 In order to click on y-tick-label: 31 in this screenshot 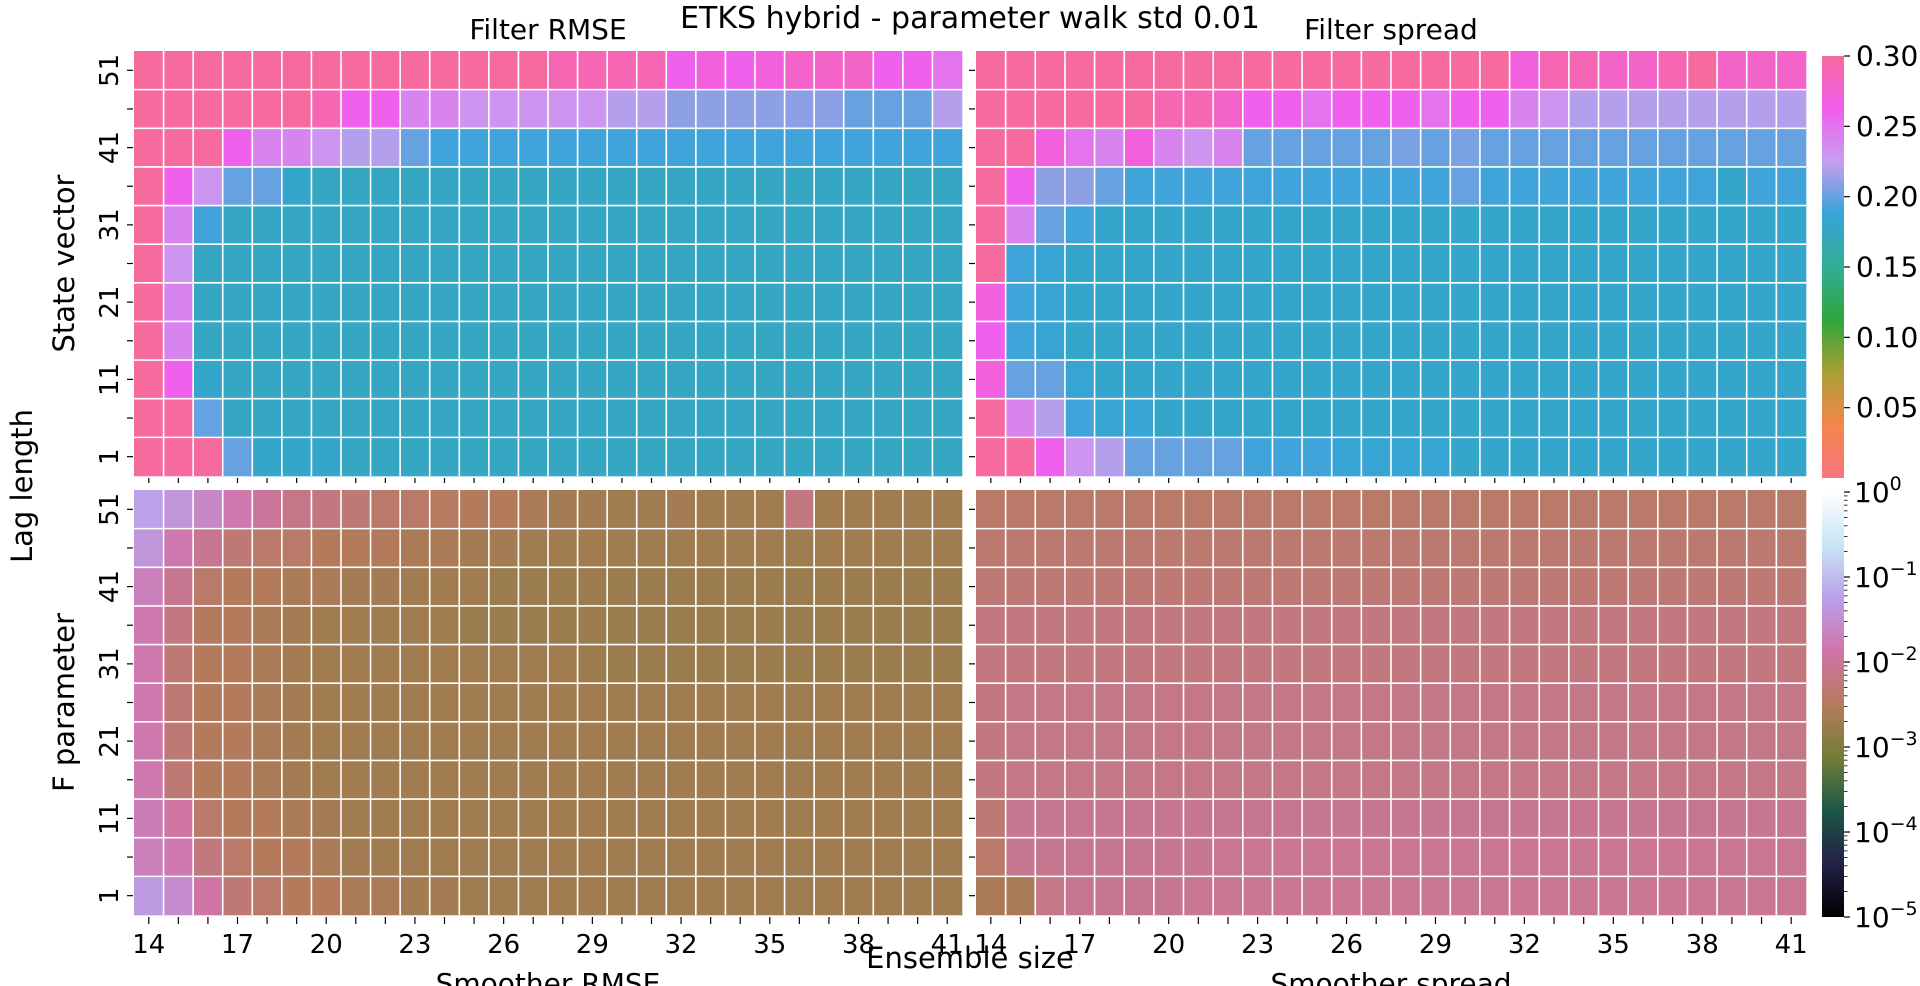, I will do `click(110, 663)`.